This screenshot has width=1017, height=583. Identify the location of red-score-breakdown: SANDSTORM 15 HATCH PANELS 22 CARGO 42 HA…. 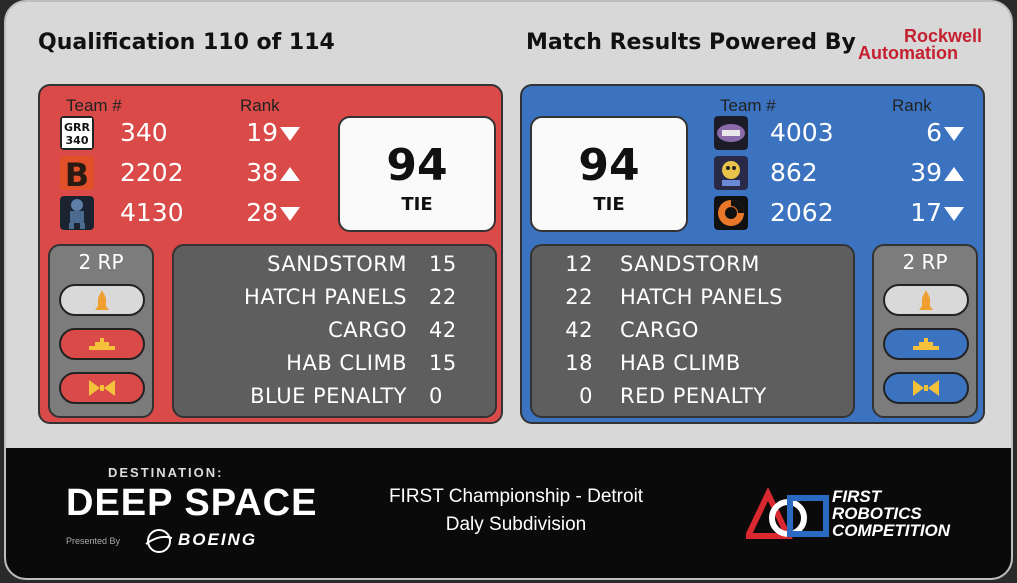
(334, 331).